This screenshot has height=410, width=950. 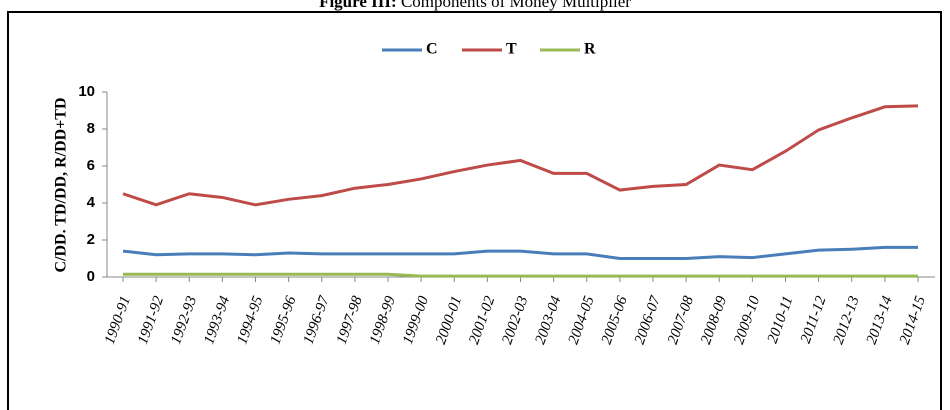 What do you see at coordinates (91, 202) in the screenshot?
I see `y-tick-label: 4` at bounding box center [91, 202].